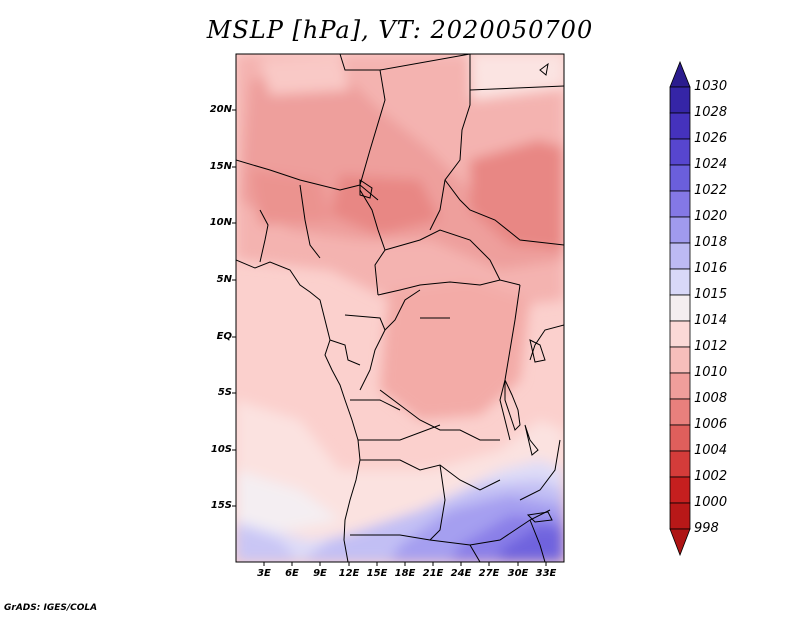 The height and width of the screenshot is (618, 800). I want to click on map-title: MSLP [hPa], VT: 2020050700, so click(400, 30).